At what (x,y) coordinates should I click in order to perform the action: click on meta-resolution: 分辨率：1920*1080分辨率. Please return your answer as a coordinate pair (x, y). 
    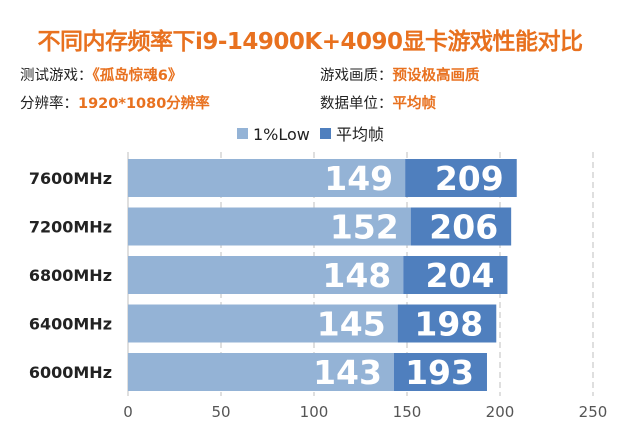
    Looking at the image, I should click on (115, 102).